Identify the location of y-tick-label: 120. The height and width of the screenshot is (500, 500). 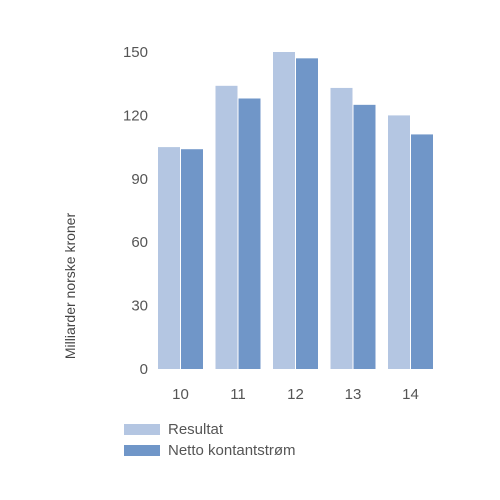
(135, 115).